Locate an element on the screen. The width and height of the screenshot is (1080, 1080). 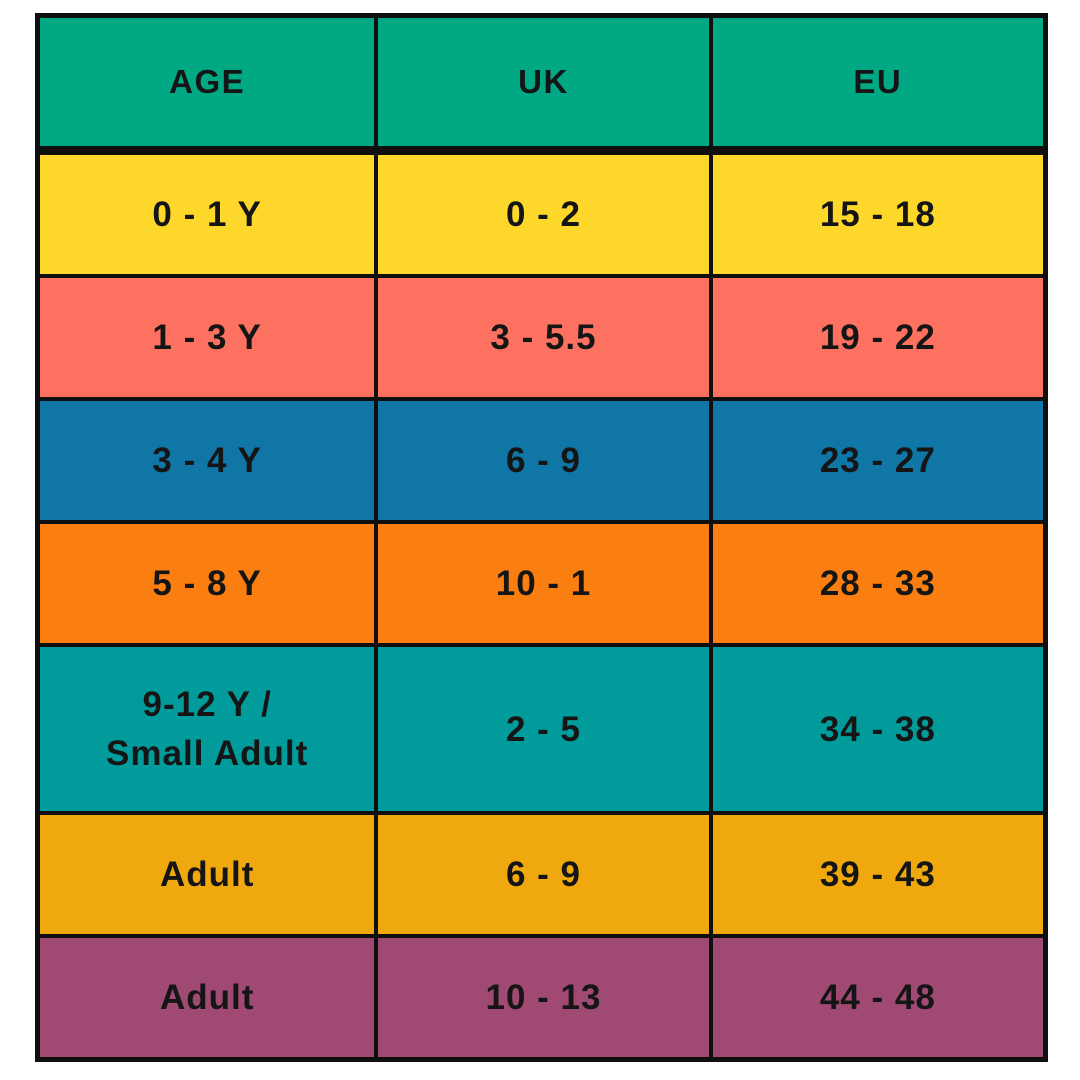
cell-age: 9-12 Y / Small Adult is located at coordinates (207, 729).